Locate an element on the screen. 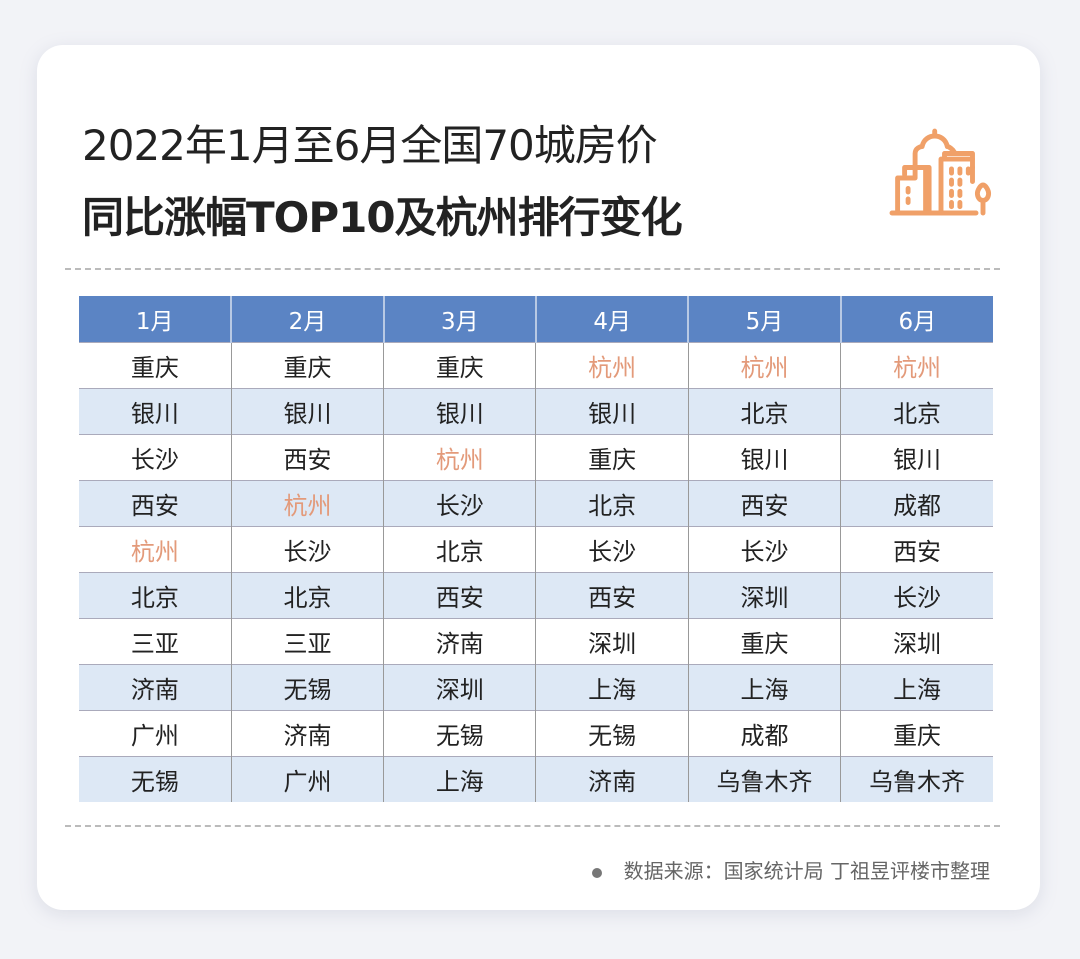 The height and width of the screenshot is (959, 1080). header-row: 1月 2月 3月 4月 5月 6月 is located at coordinates (536, 319).